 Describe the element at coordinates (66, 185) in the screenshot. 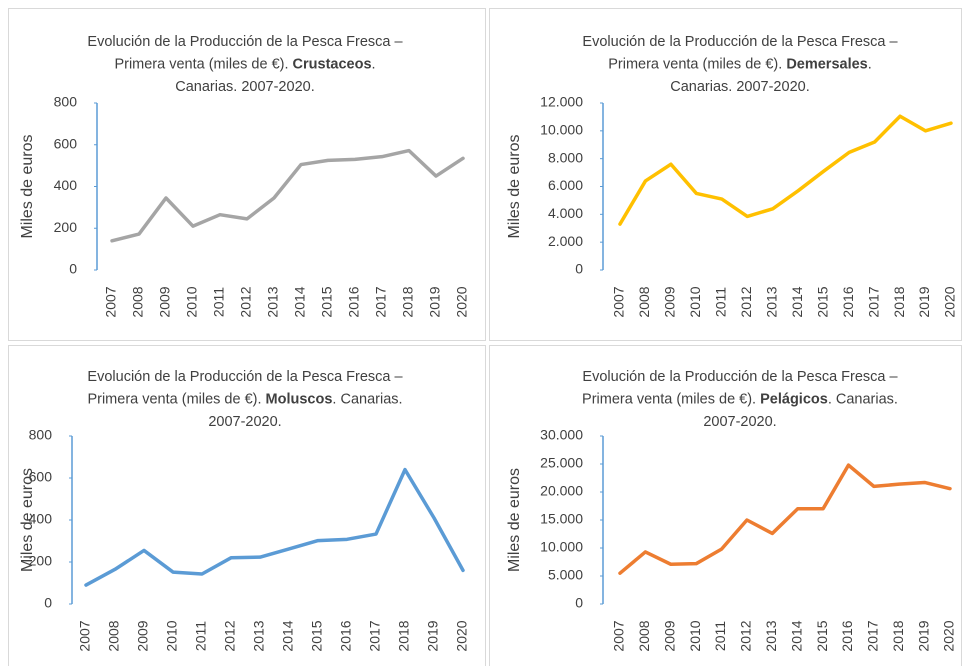

I see `y-tick-label: 400` at that location.